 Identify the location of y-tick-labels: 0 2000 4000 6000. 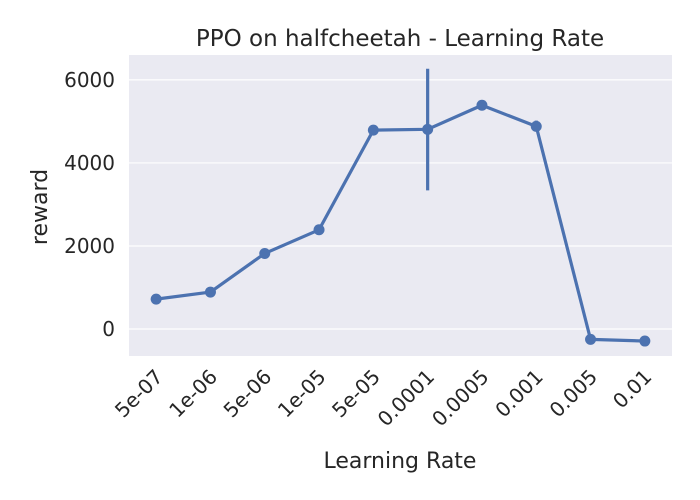
(89, 204).